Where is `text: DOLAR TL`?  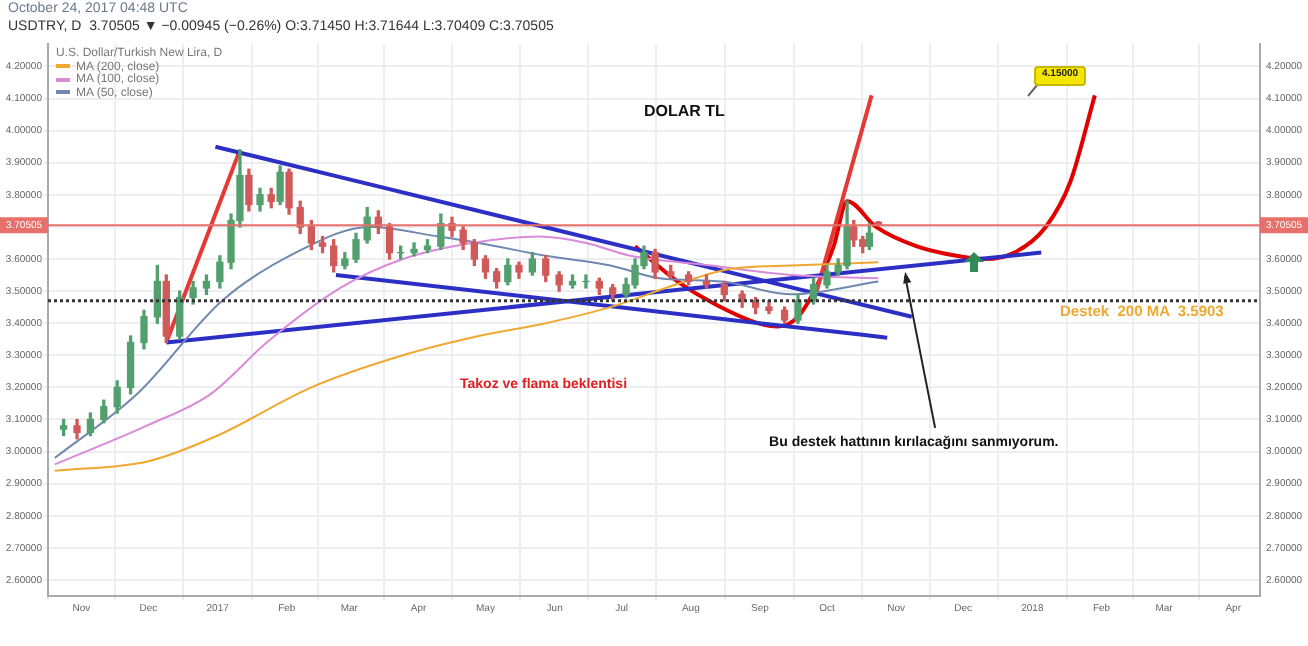 text: DOLAR TL is located at coordinates (684, 112).